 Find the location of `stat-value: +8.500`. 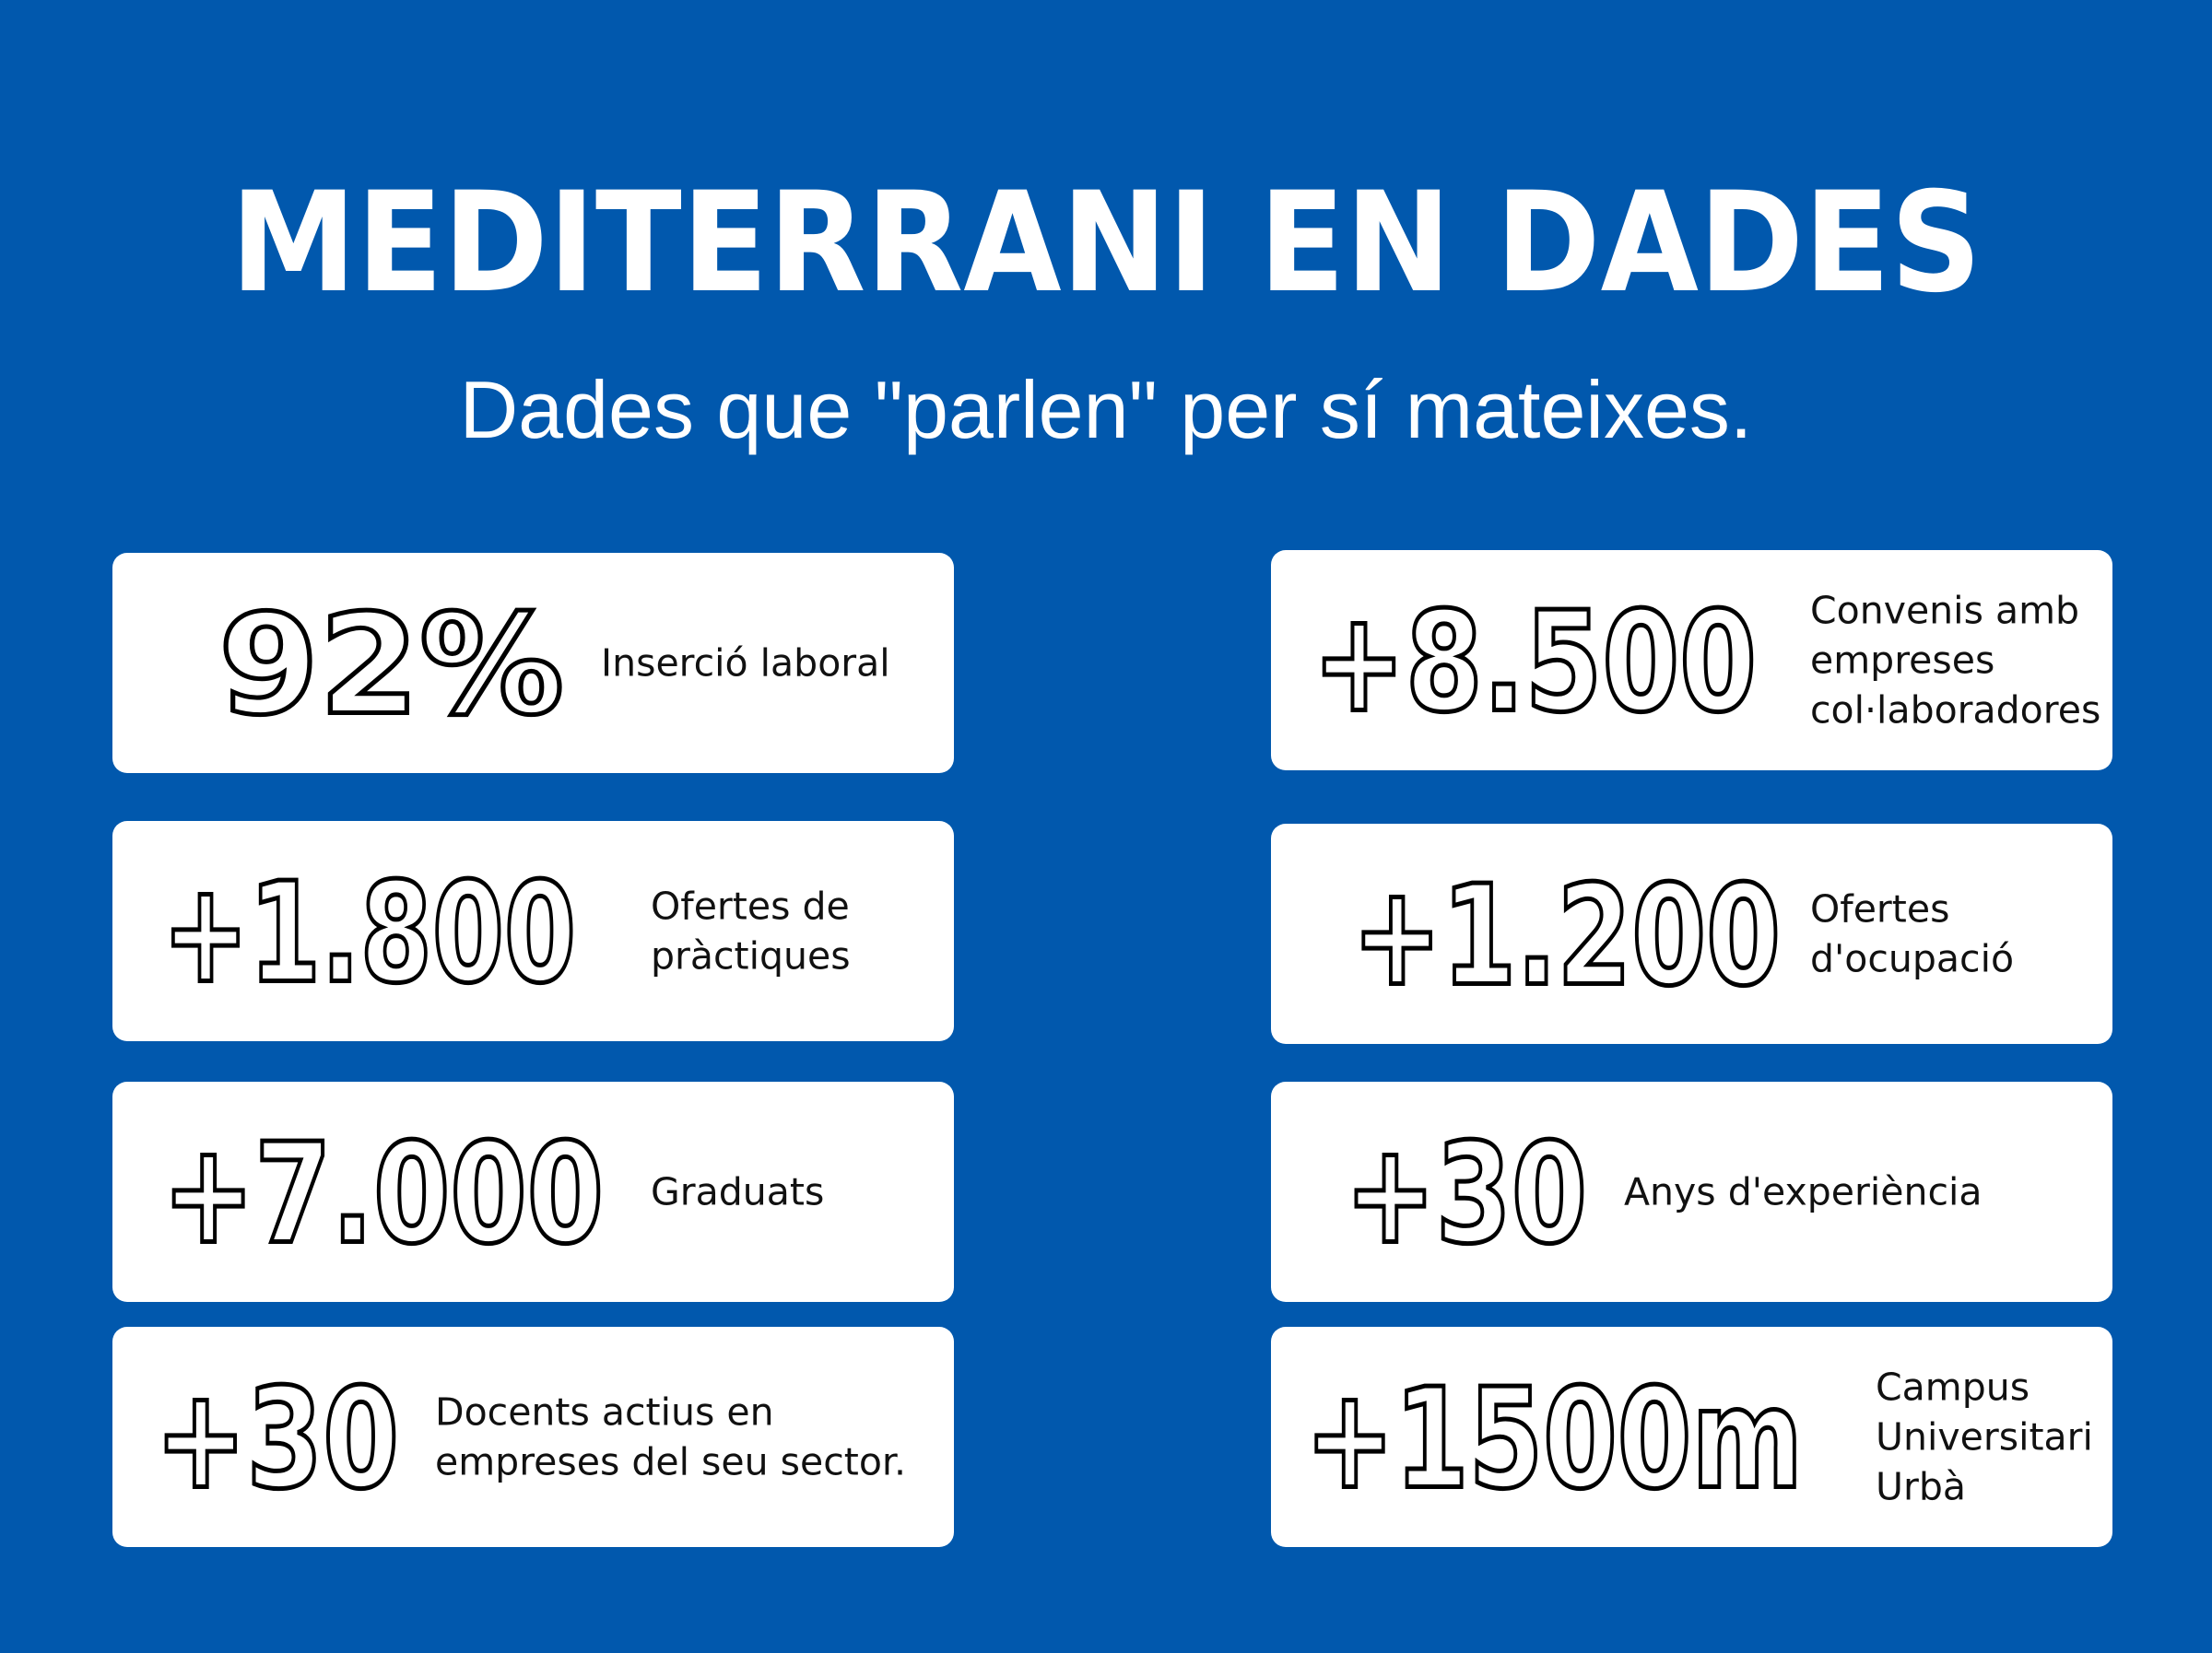

stat-value: +8.500 is located at coordinates (1534, 663).